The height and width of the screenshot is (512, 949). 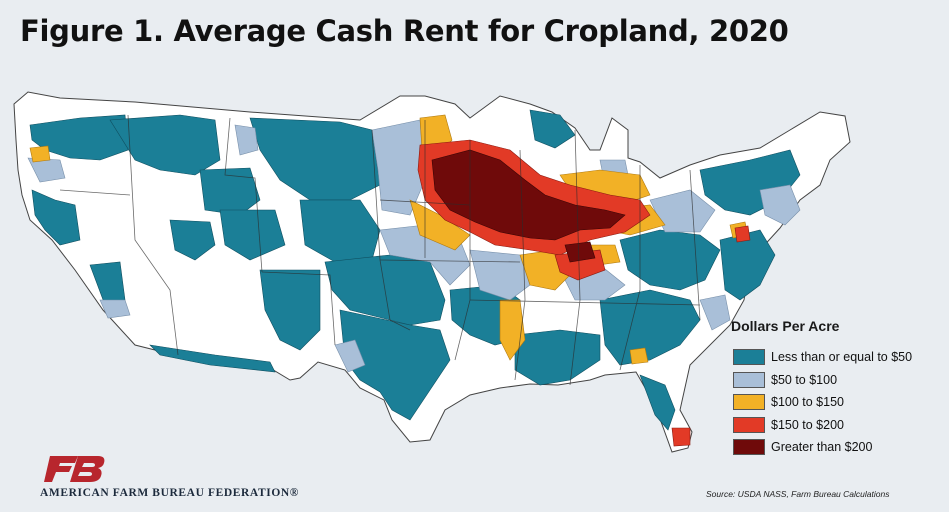 What do you see at coordinates (807, 402) in the screenshot?
I see `legend-label: $100 to $150` at bounding box center [807, 402].